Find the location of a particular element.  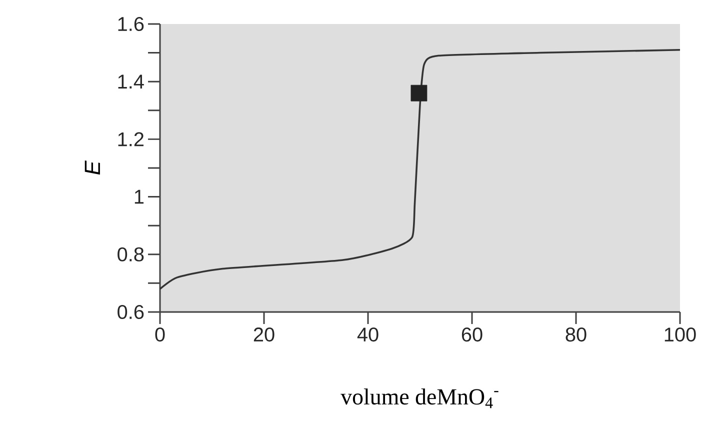

y-tick-label: 1.4 is located at coordinates (131, 81).